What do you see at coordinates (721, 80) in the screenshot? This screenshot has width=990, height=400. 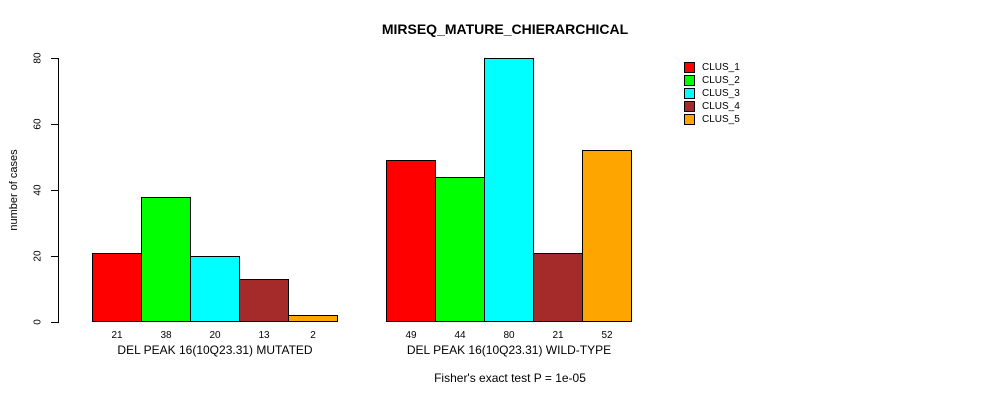 I see `legend-label: CLUS_2` at bounding box center [721, 80].